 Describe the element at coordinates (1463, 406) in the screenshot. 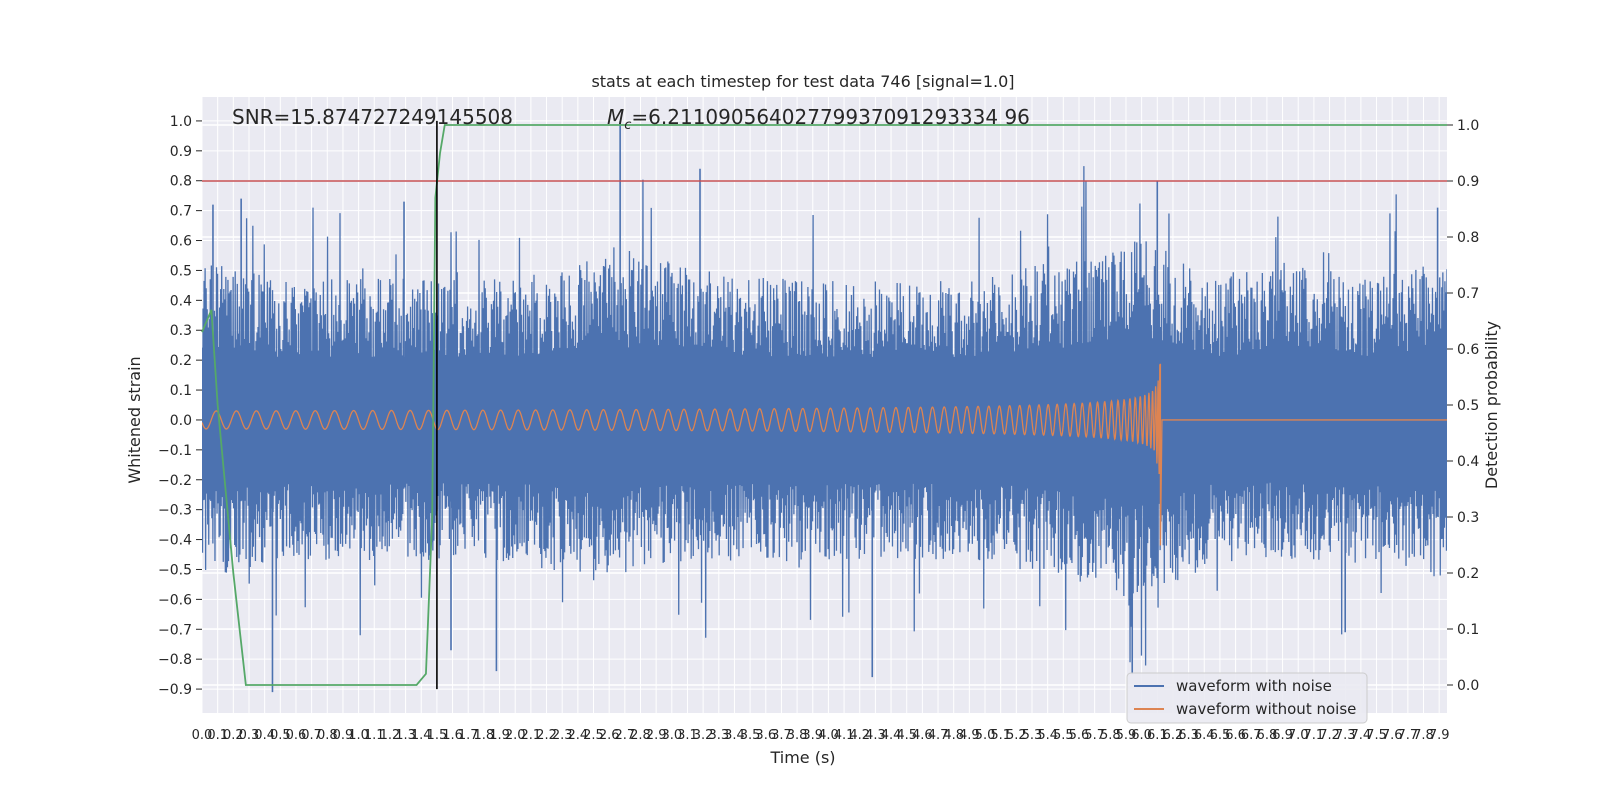

I see `y-right-axis: 0.0 0.1 0.2 0.3 0.4 0.5 0.6 0.7 0.8 0.9 1.0` at that location.